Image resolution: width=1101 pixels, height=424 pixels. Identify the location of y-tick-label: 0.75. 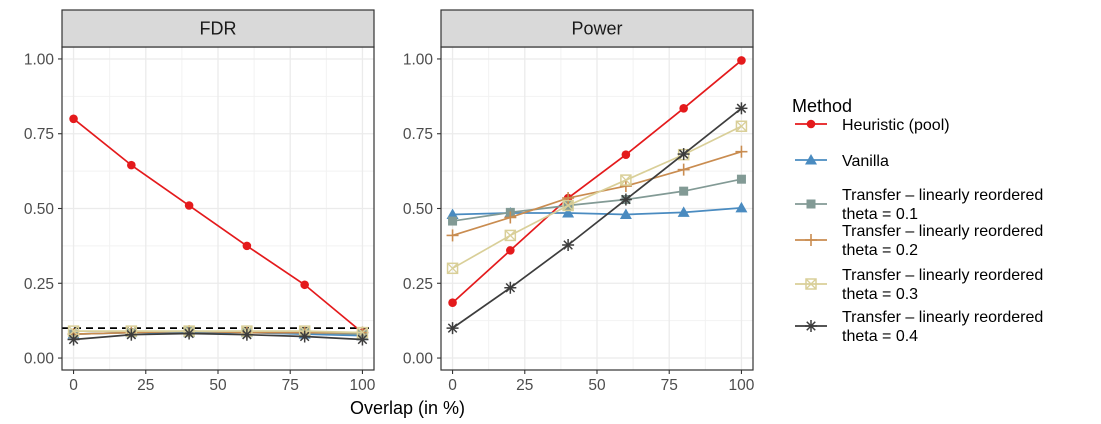
(39, 134).